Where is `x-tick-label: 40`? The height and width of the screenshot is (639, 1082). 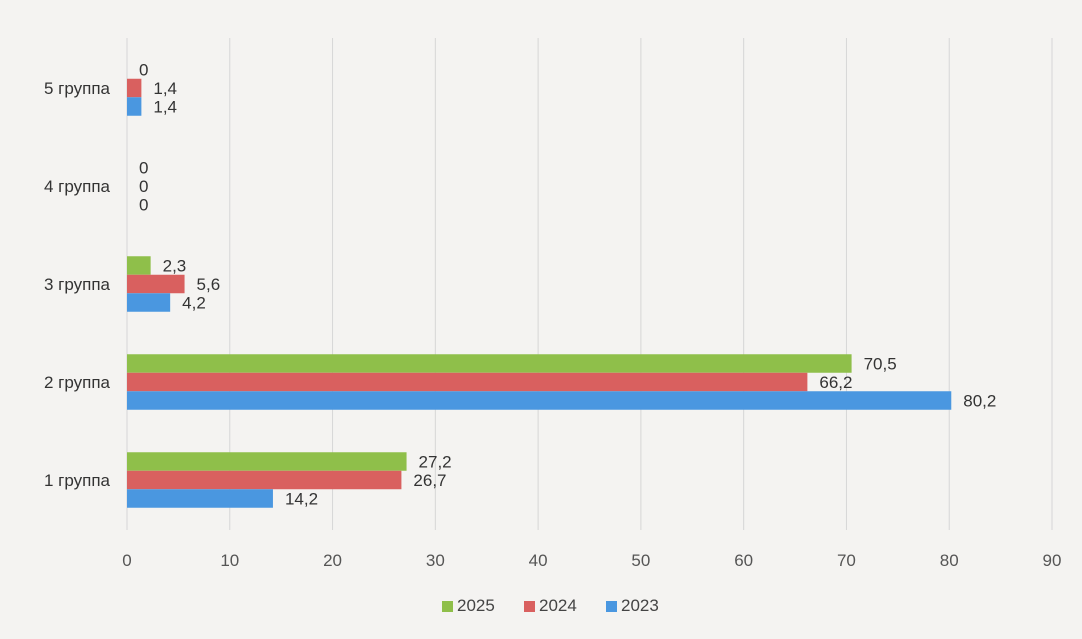 x-tick-label: 40 is located at coordinates (538, 560).